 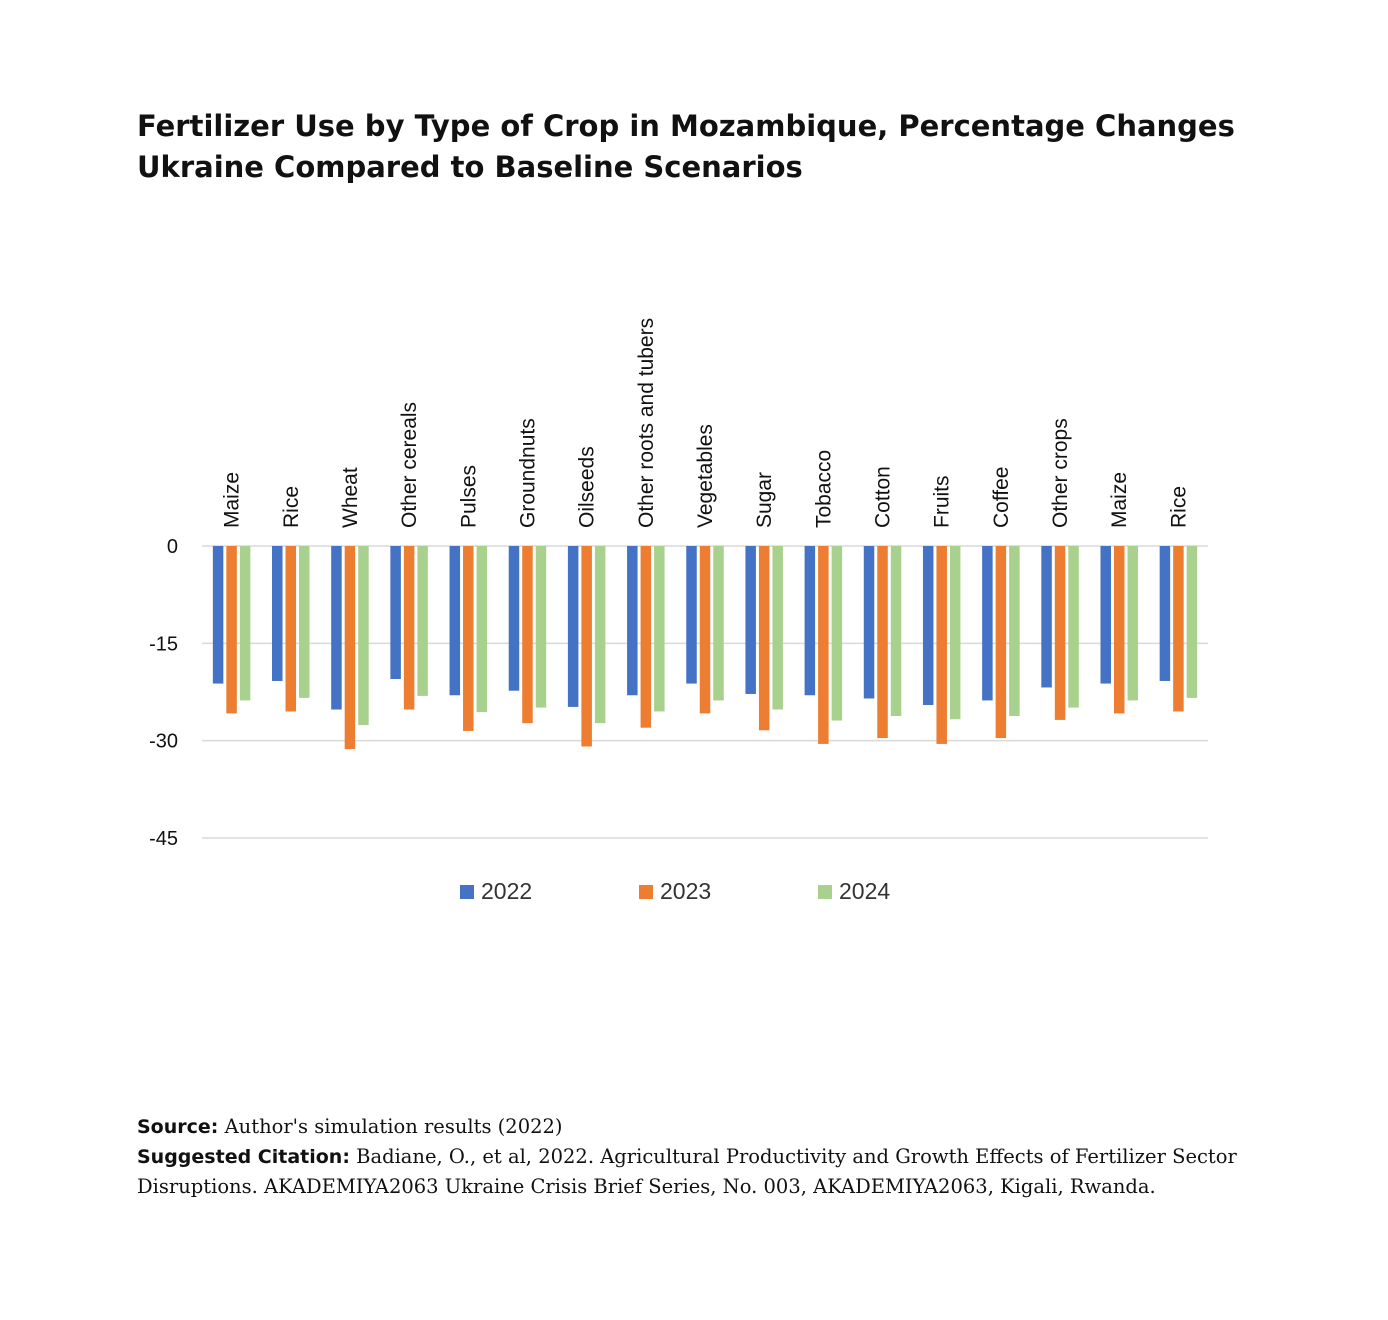 I want to click on legend-swatch-2023, so click(x=646, y=891).